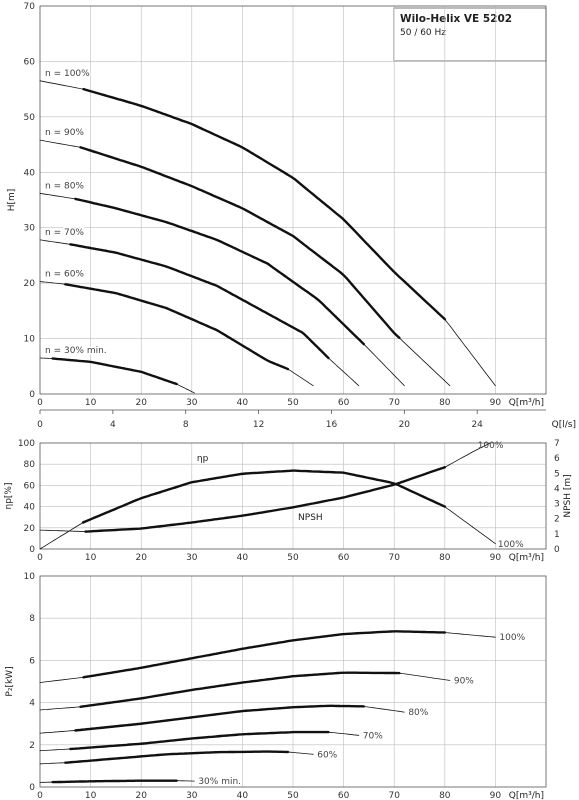 The image size is (579, 800). What do you see at coordinates (40, 425) in the screenshot?
I see `secondary-x-tick-label: 0` at bounding box center [40, 425].